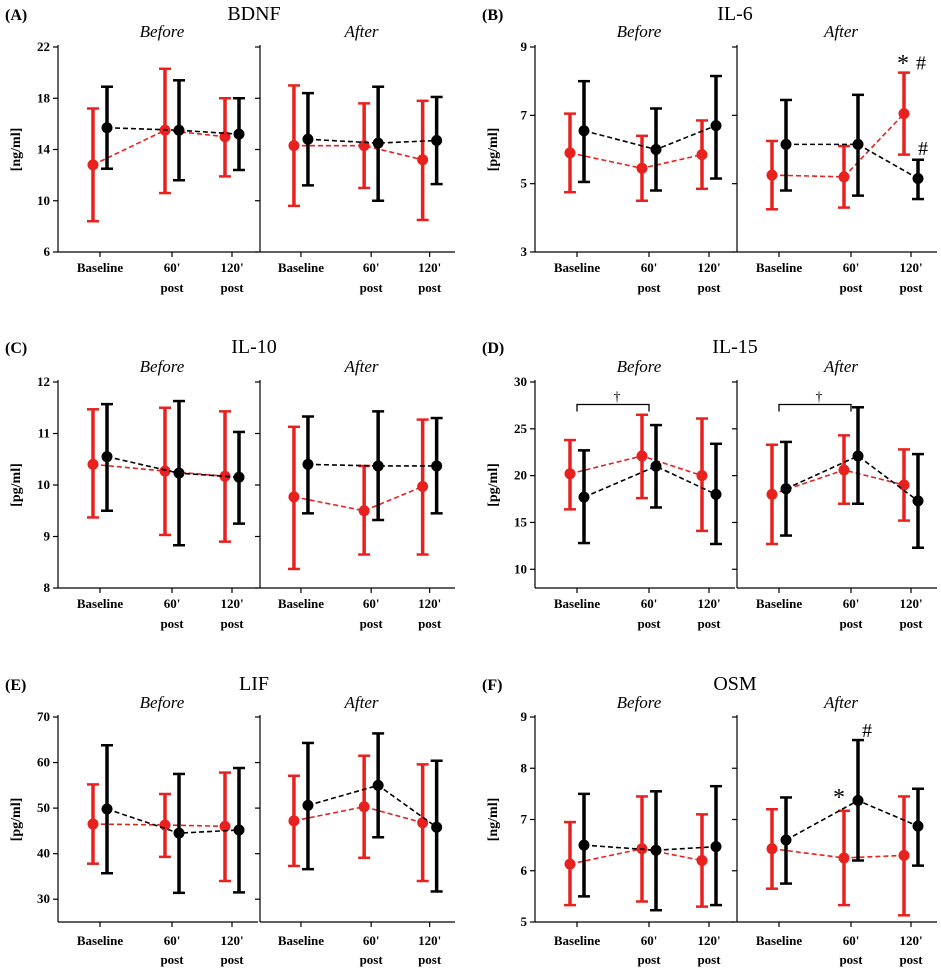 Image resolution: width=941 pixels, height=970 pixels. Describe the element at coordinates (43, 200) in the screenshot. I see `y-tick-label: 10` at that location.